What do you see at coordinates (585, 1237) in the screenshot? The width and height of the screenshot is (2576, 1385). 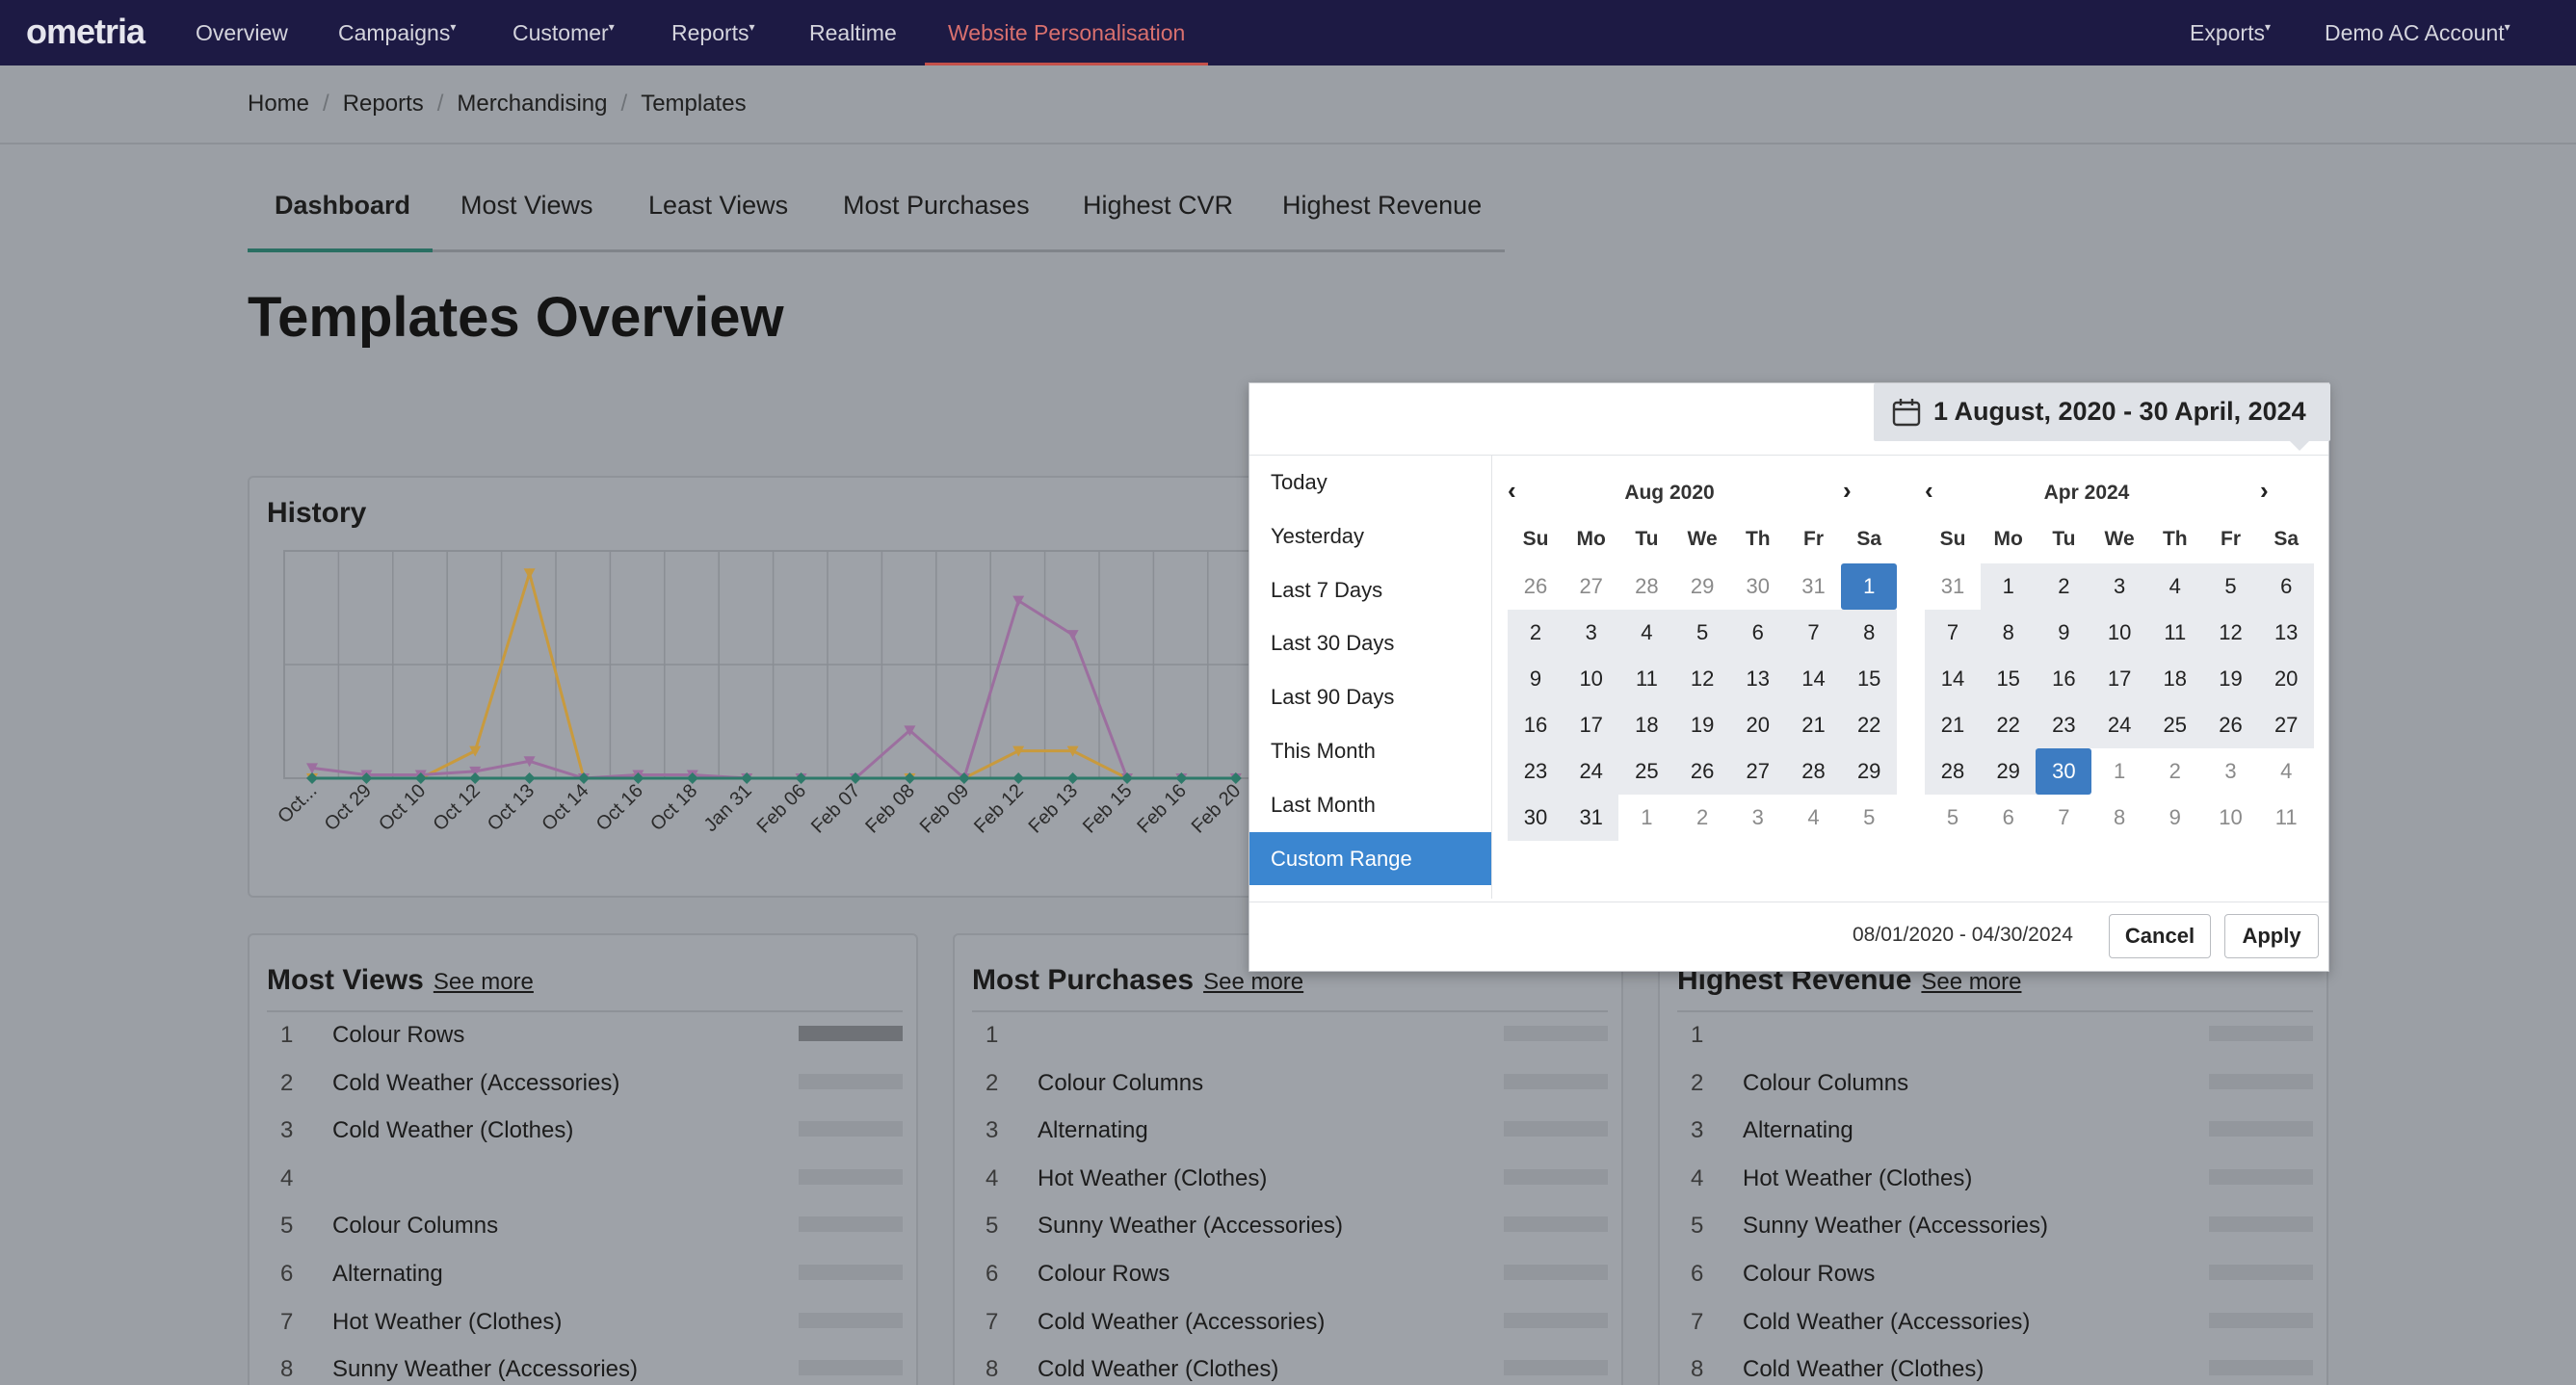 I see `list-item: 5 Colour Columns` at bounding box center [585, 1237].